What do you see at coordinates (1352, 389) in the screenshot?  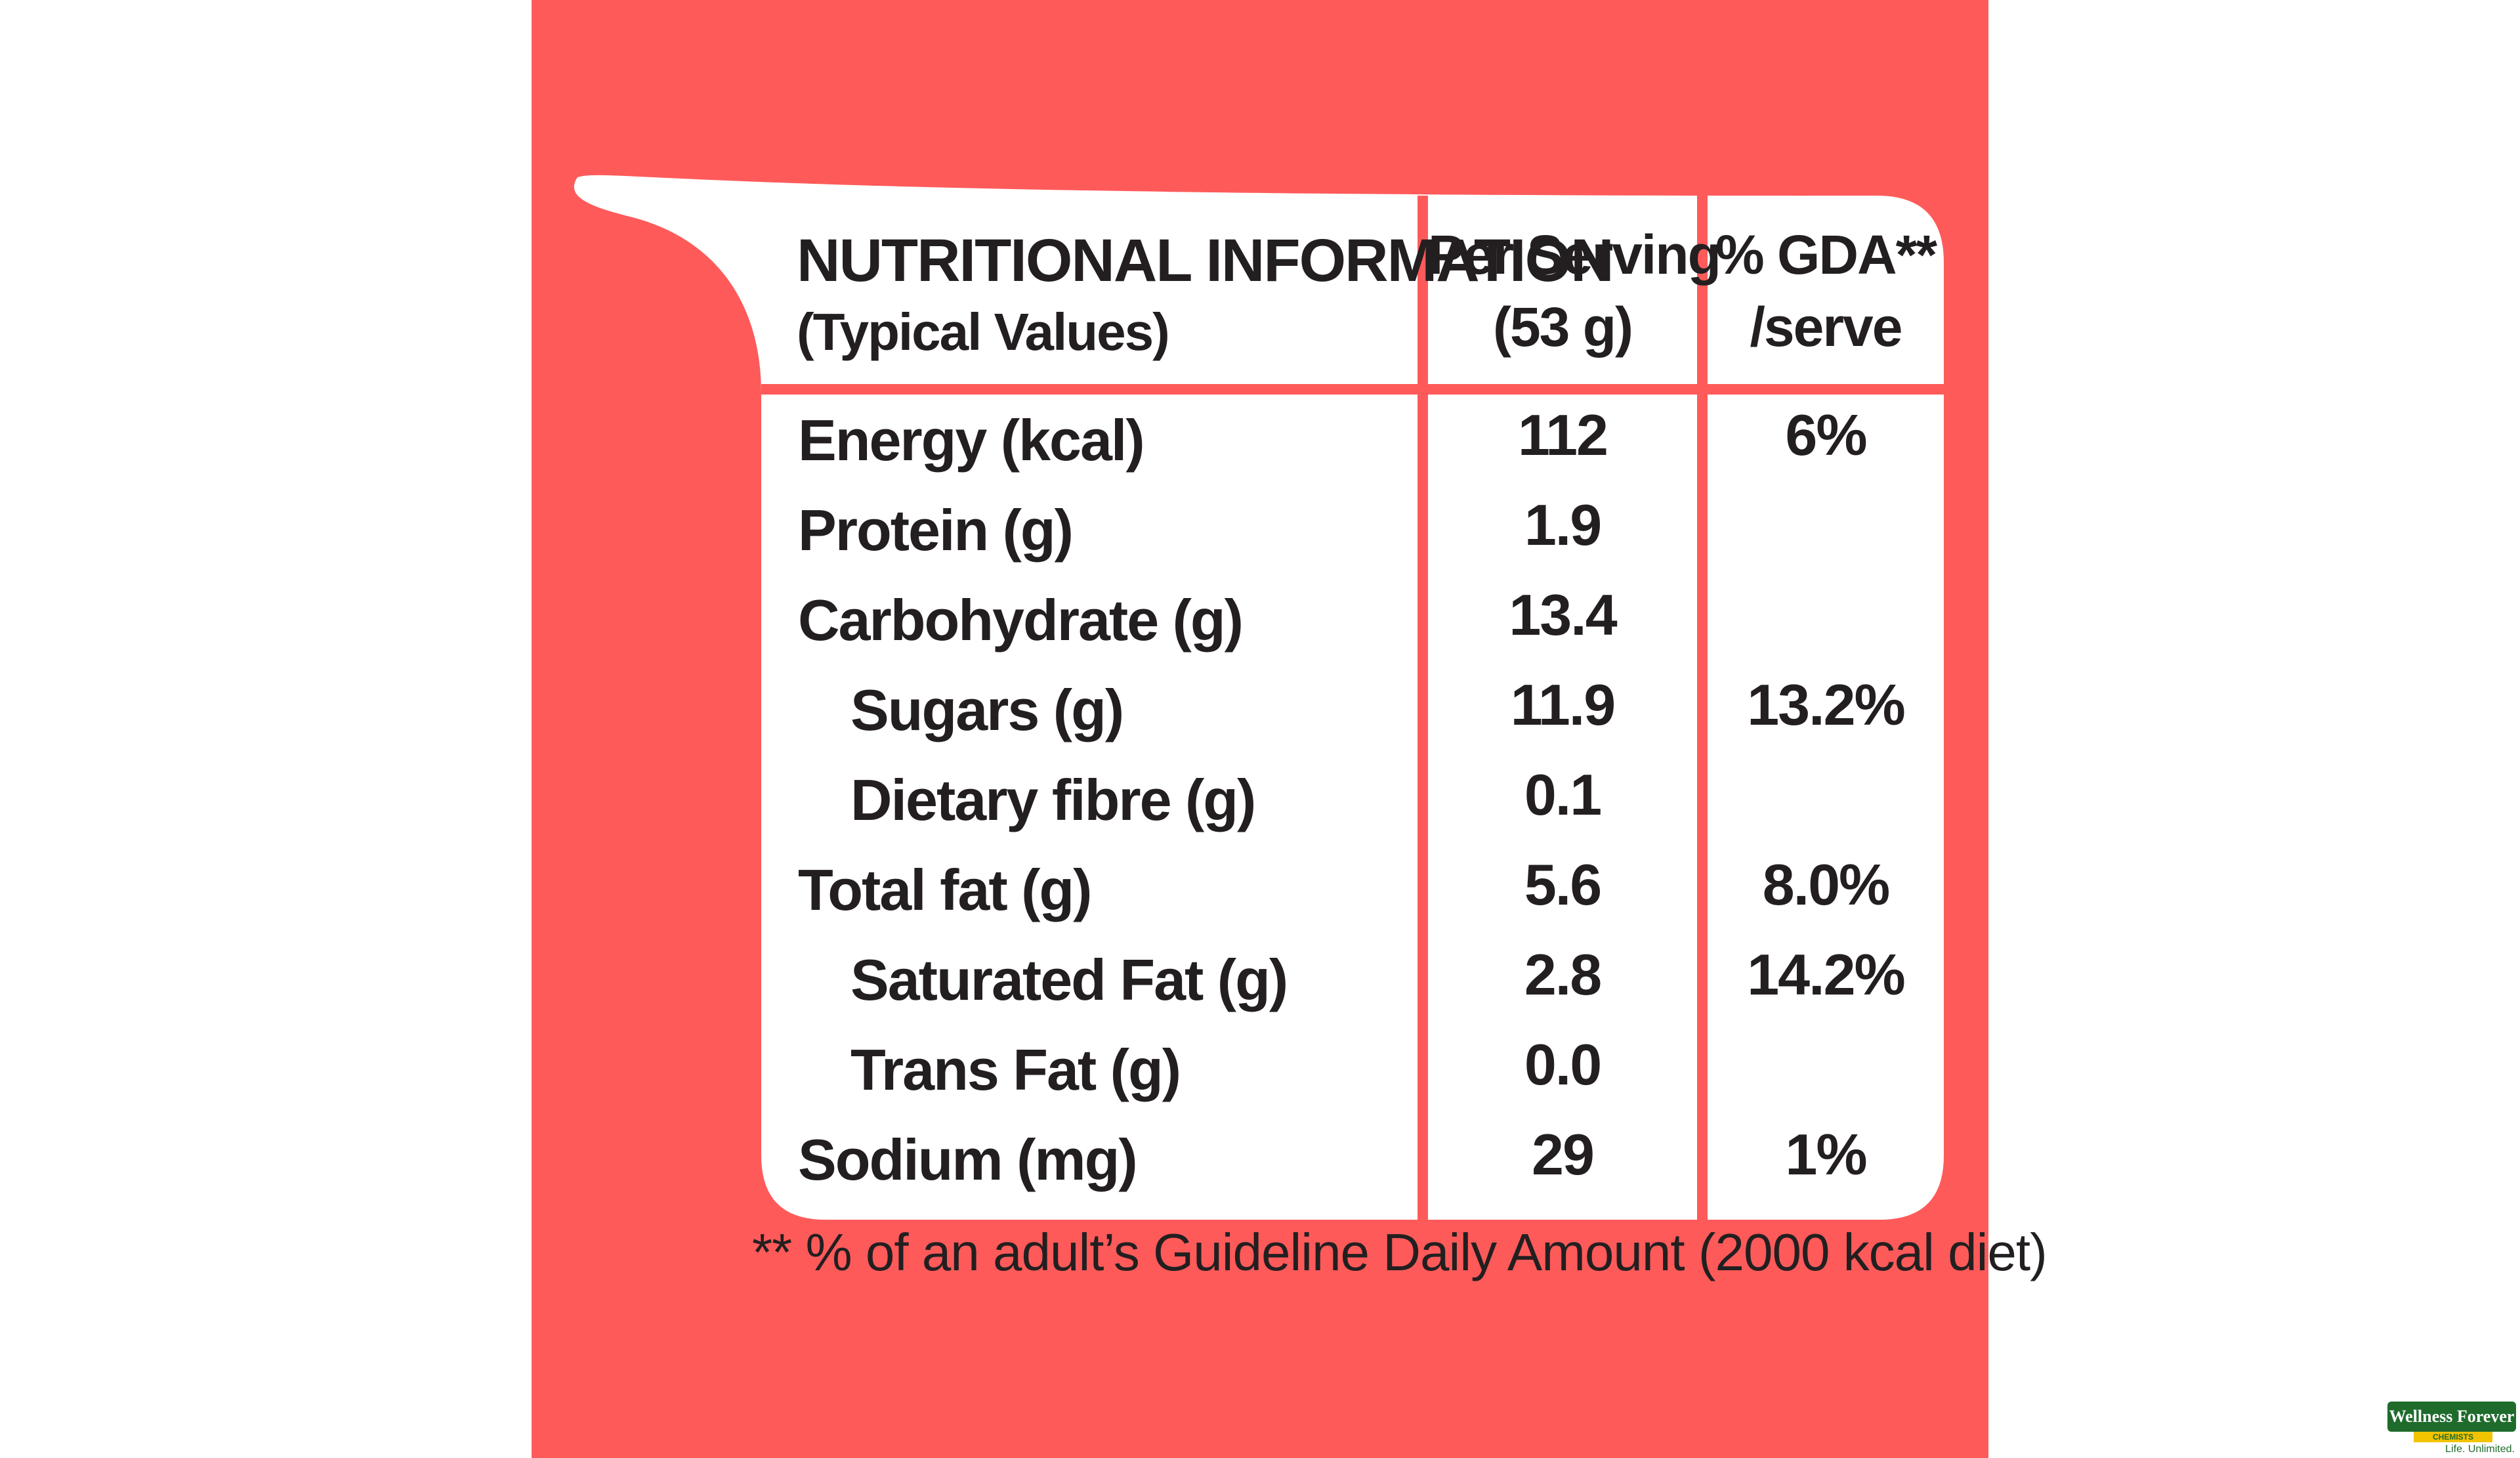 I see `header-divider` at bounding box center [1352, 389].